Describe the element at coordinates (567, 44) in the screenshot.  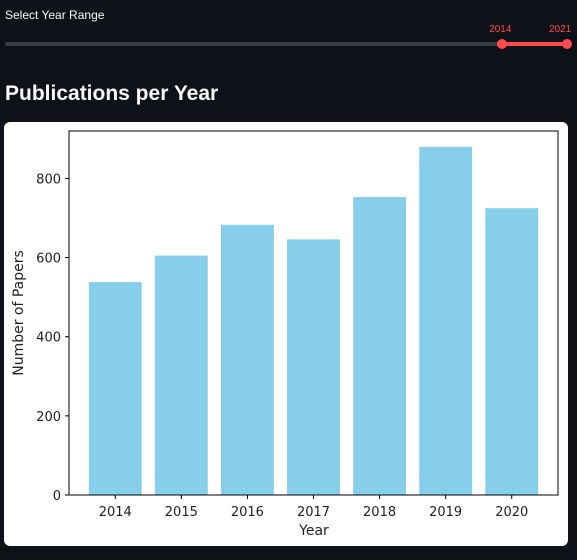
I see `slider-max-thumb` at that location.